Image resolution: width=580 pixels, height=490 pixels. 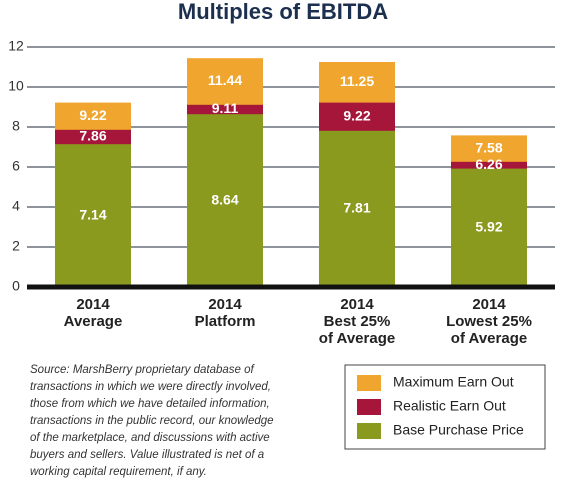 What do you see at coordinates (16, 86) in the screenshot?
I see `y-tick-label: 10` at bounding box center [16, 86].